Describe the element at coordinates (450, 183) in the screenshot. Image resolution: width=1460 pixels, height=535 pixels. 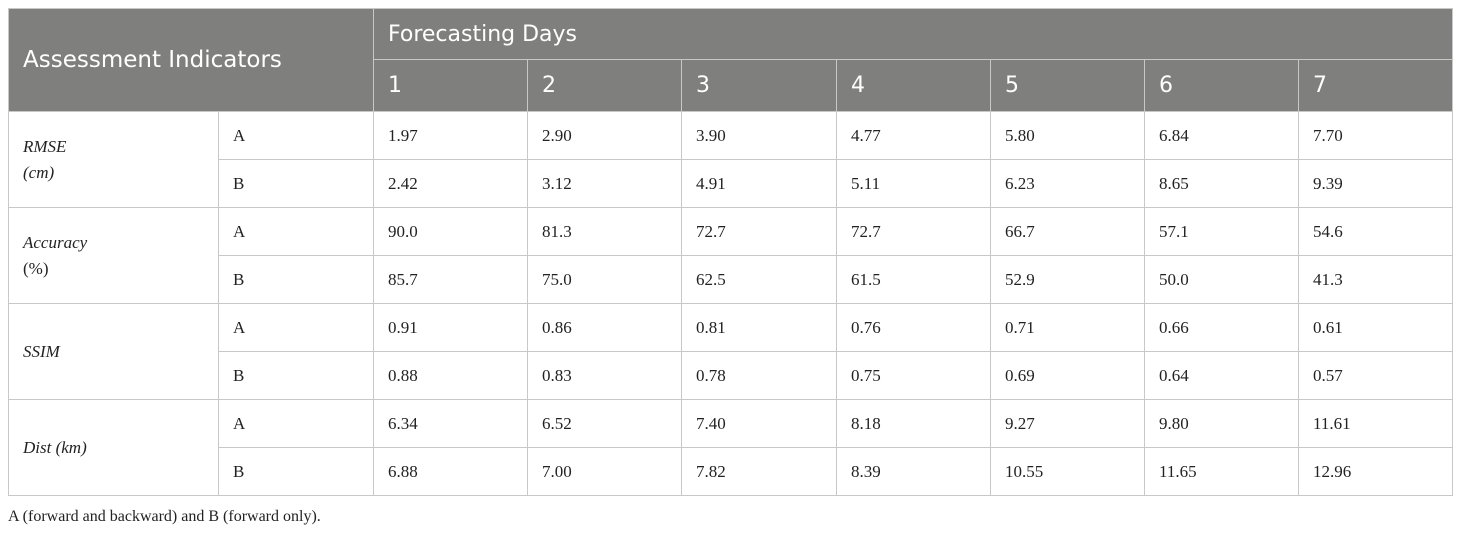
I see `value-cell: 2.42` at that location.